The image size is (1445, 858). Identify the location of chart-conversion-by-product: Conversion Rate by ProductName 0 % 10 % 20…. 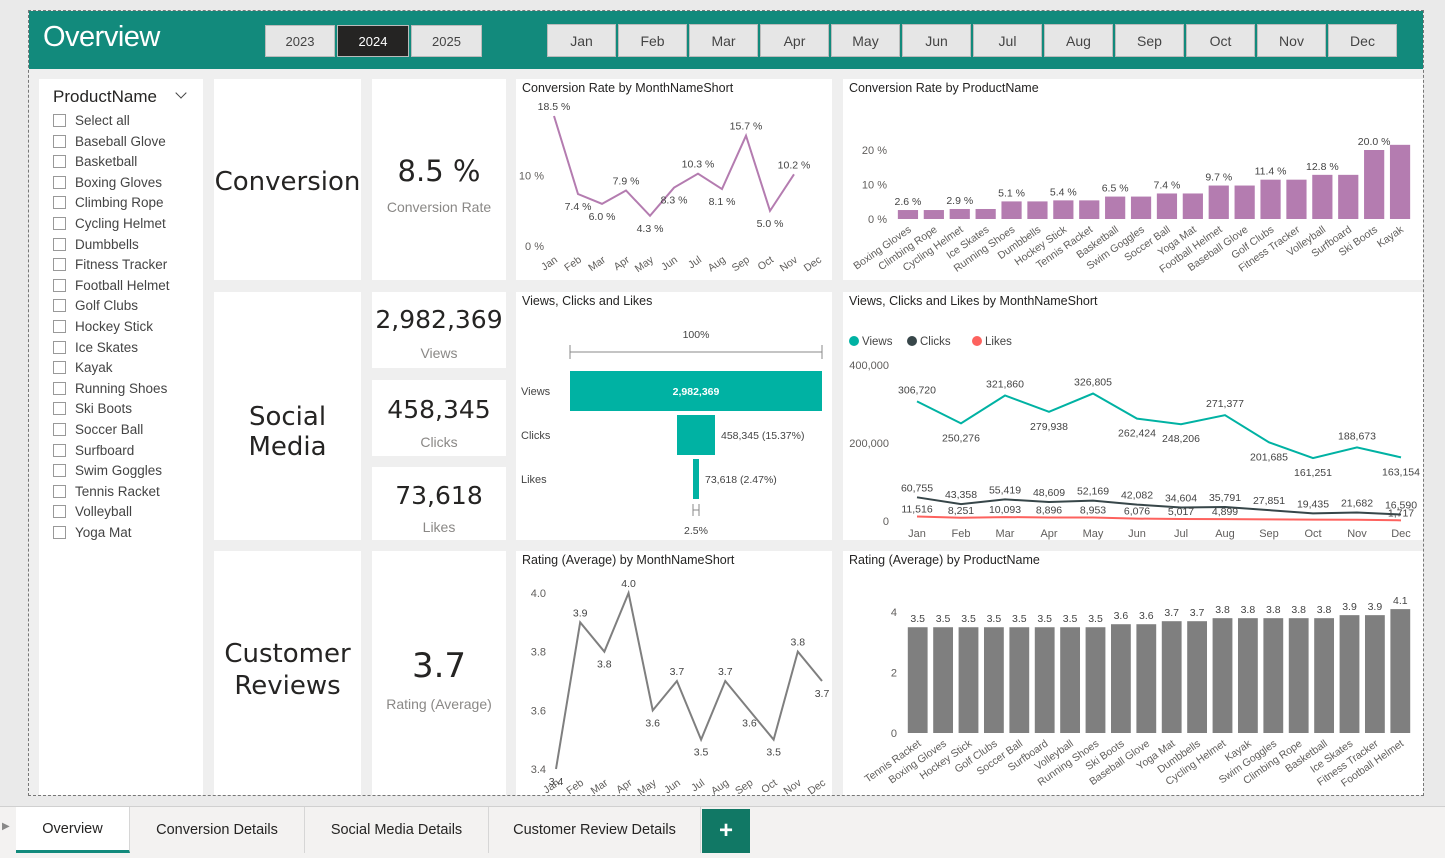
(1133, 179).